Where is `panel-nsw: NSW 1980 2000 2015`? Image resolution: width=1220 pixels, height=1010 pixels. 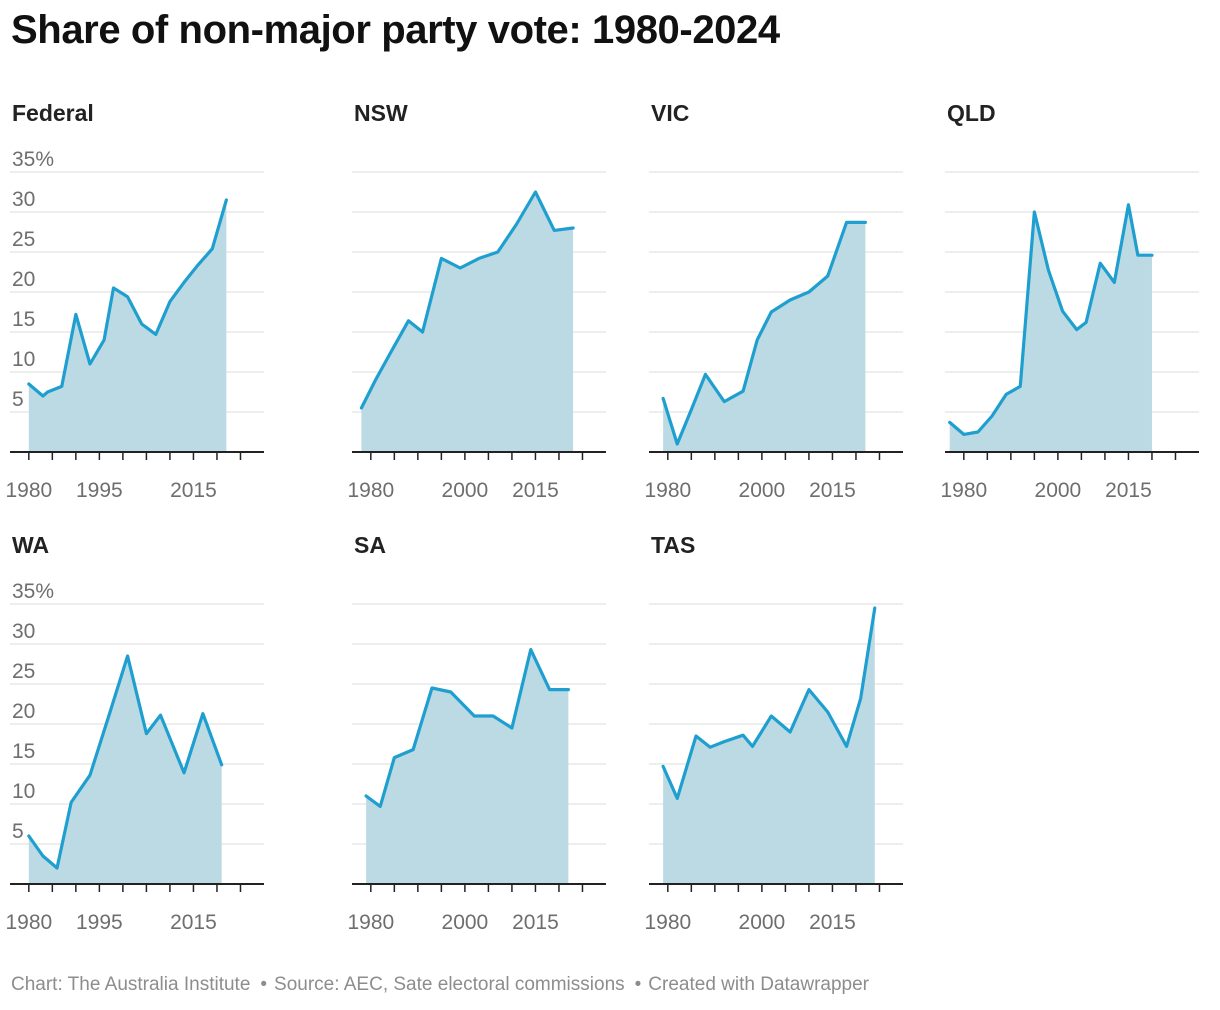
panel-nsw: NSW 1980 2000 2015 is located at coordinates (476, 301).